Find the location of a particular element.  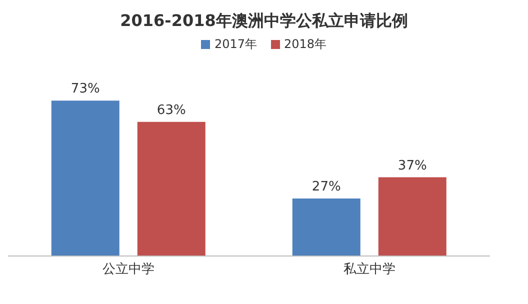

x-tick-label: 公立中学 is located at coordinates (128, 269).